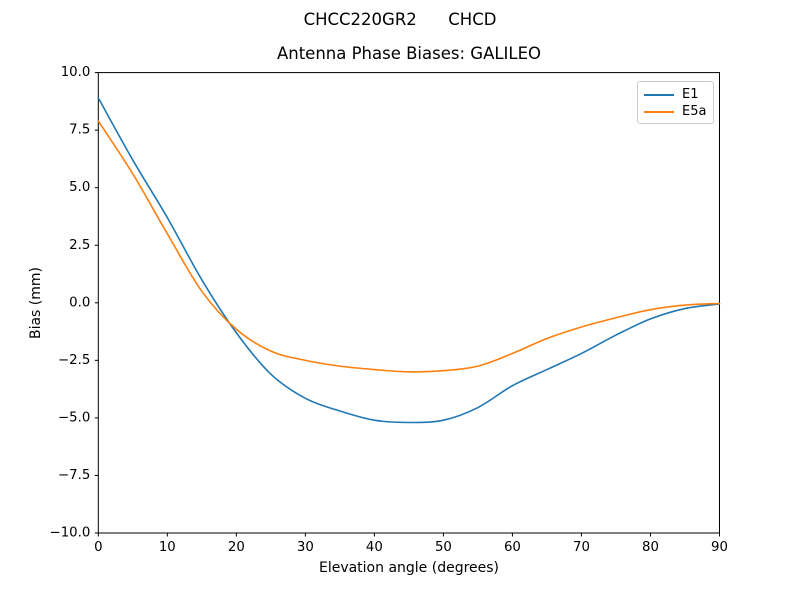 The height and width of the screenshot is (600, 800). I want to click on y-tick-label: 7.5, so click(79, 130).